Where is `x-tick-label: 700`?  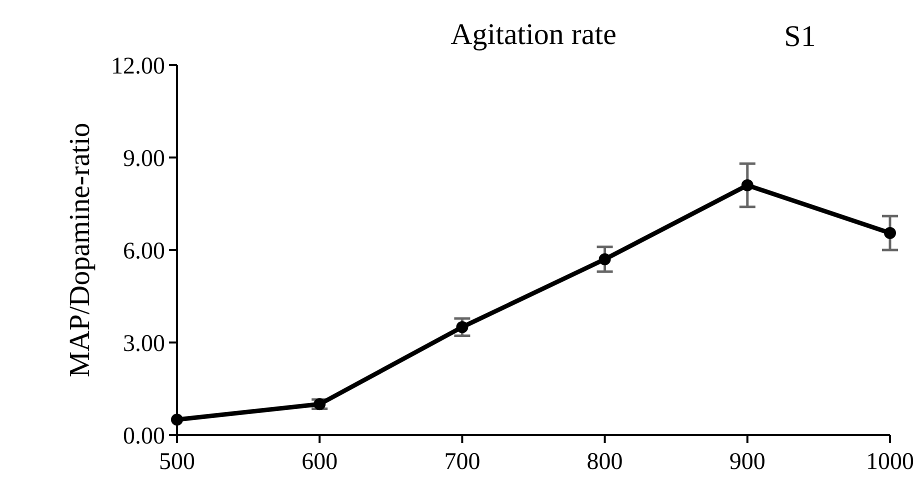 x-tick-label: 700 is located at coordinates (462, 462).